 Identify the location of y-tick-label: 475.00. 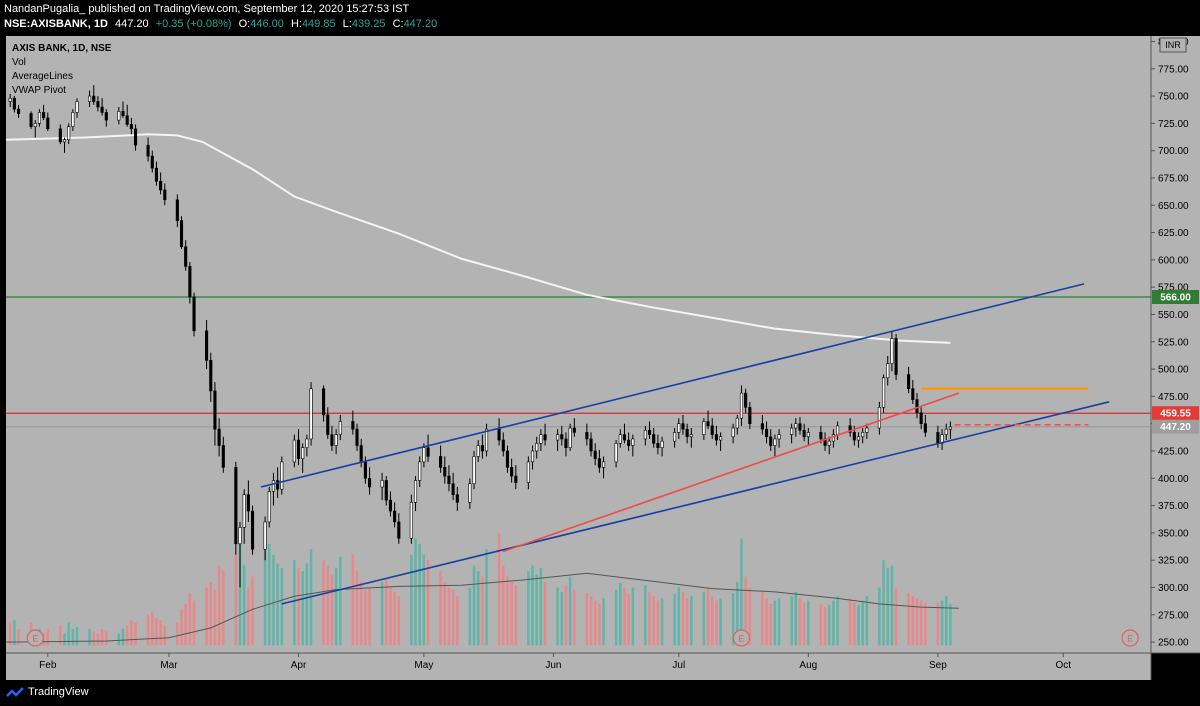
(1173, 397).